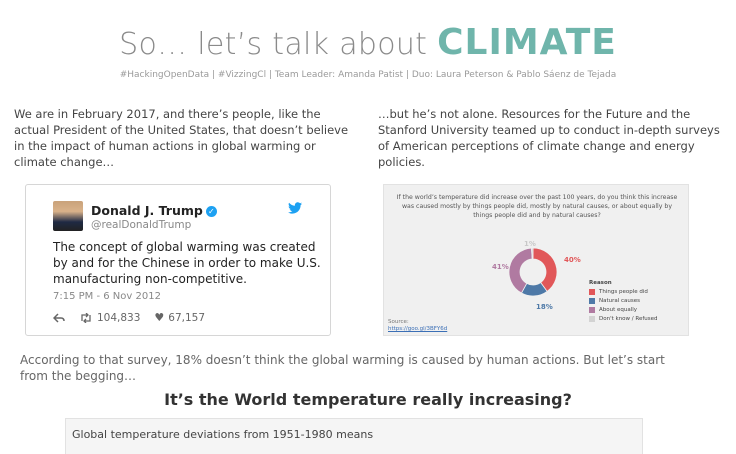  Describe the element at coordinates (600, 283) in the screenshot. I see `legend-title: Reason` at that location.